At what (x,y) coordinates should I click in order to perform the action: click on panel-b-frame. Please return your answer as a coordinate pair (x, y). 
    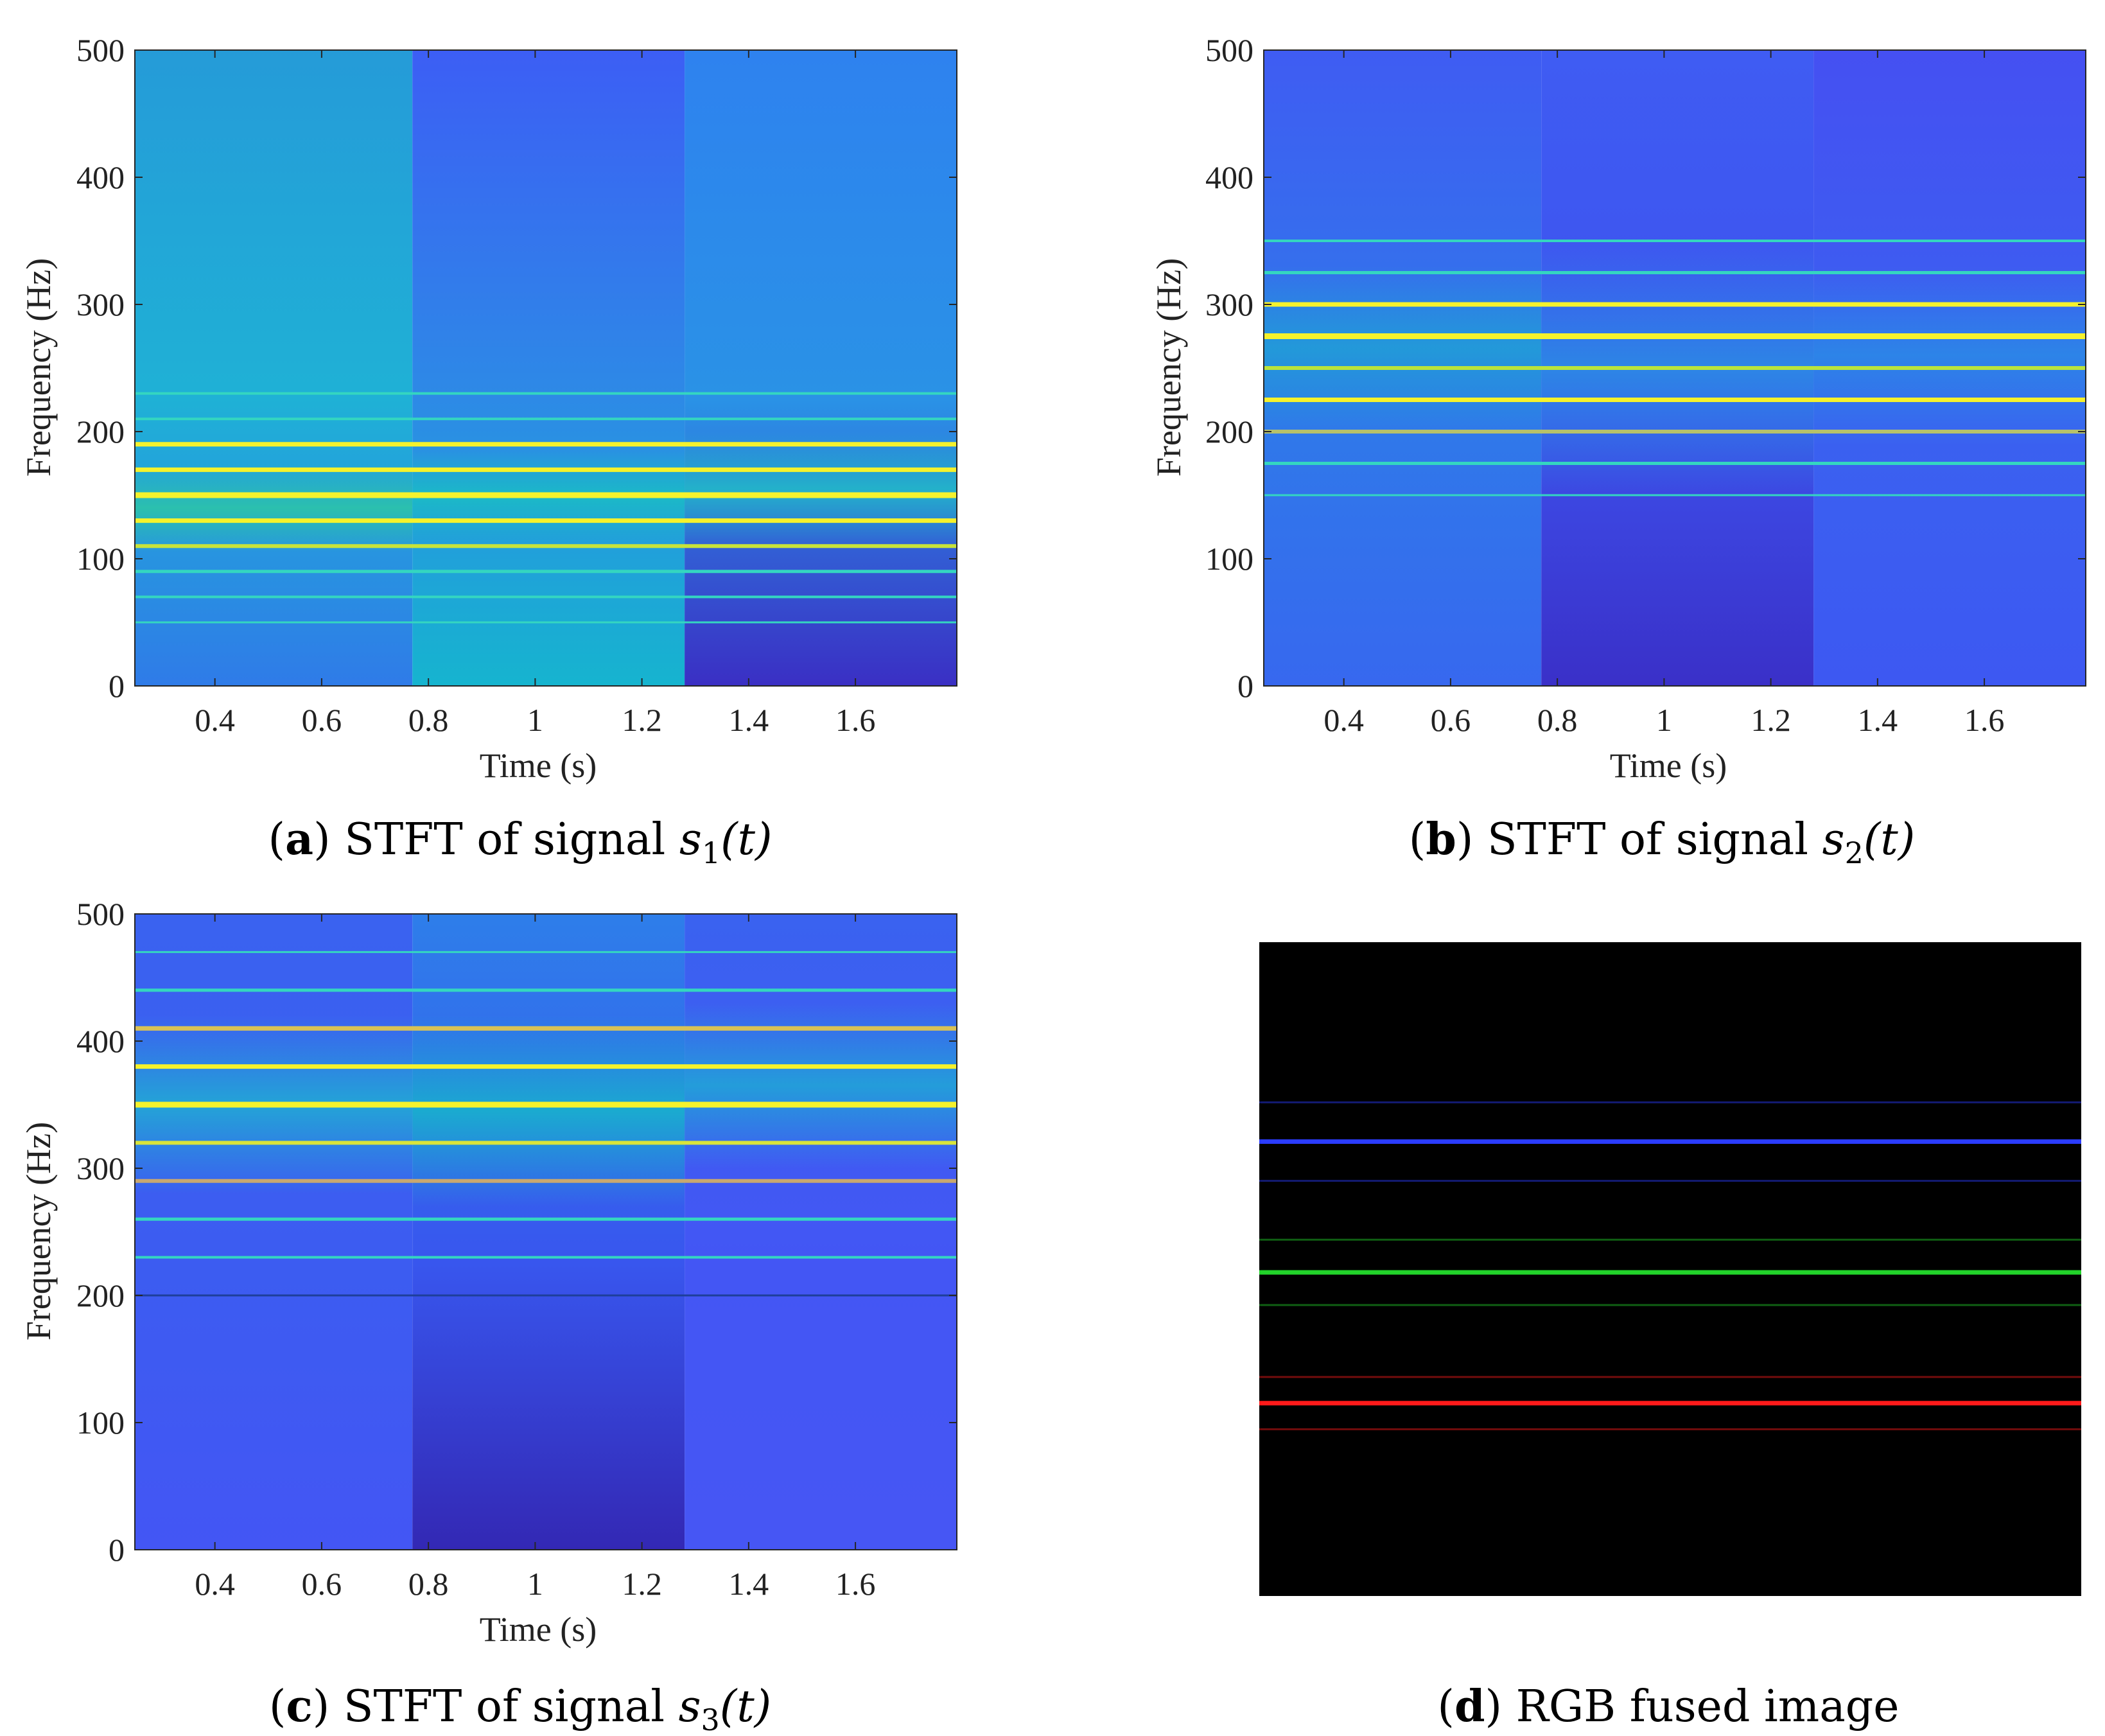
    Looking at the image, I should click on (1674, 368).